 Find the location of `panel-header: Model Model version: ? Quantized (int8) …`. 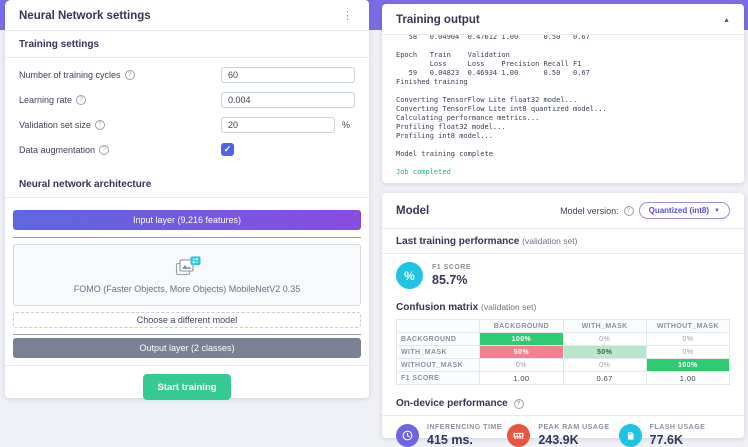

panel-header: Model Model version: ? Quantized (int8) … is located at coordinates (563, 211).